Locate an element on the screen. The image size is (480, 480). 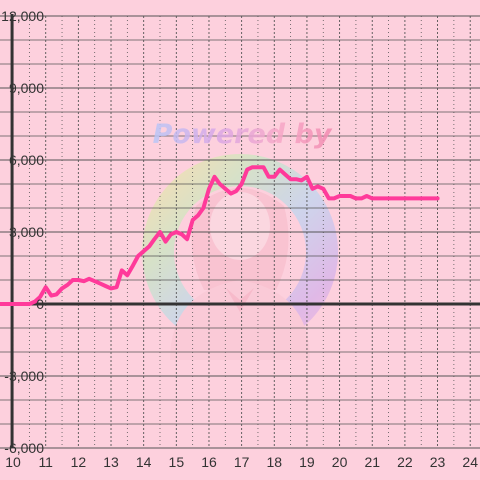
x-tick-label: 22 is located at coordinates (405, 462).